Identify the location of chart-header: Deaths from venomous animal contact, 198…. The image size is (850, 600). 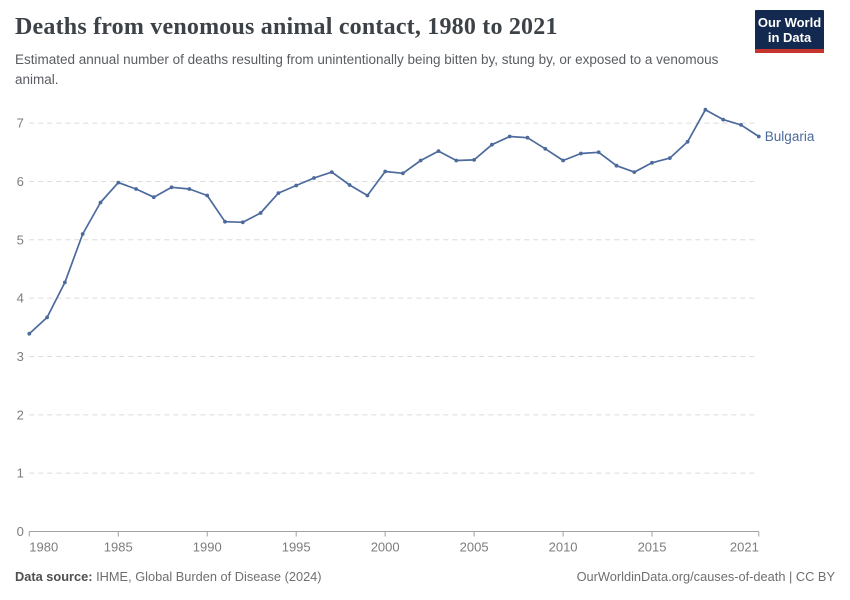
(425, 50).